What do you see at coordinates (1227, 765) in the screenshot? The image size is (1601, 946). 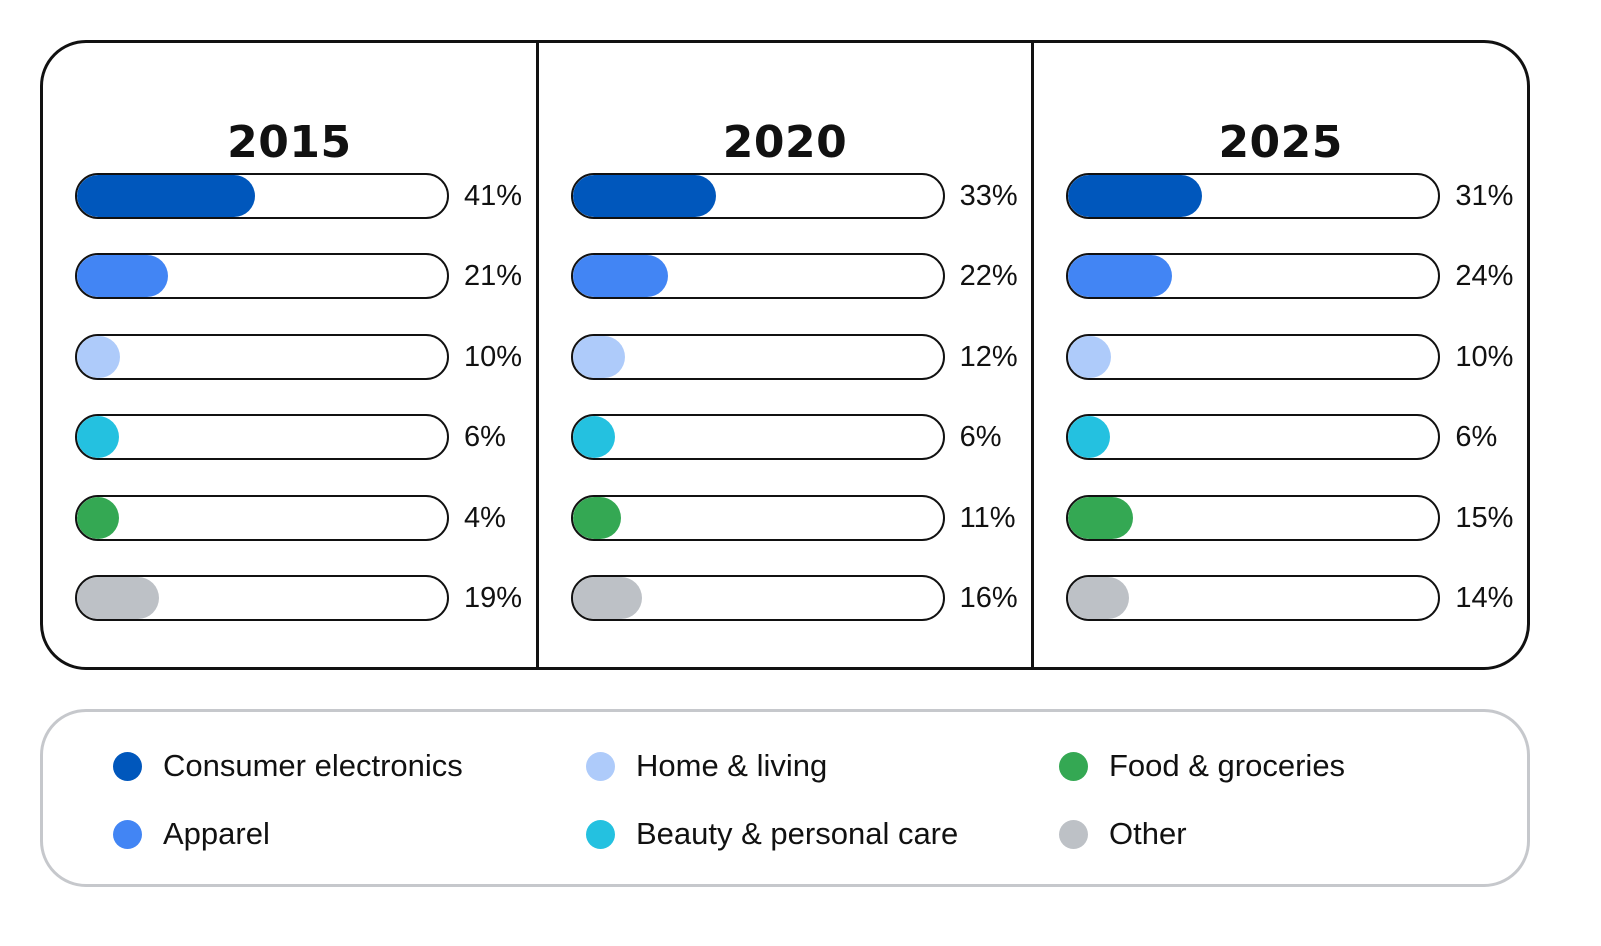 I see `legend-label: Food & groceries` at bounding box center [1227, 765].